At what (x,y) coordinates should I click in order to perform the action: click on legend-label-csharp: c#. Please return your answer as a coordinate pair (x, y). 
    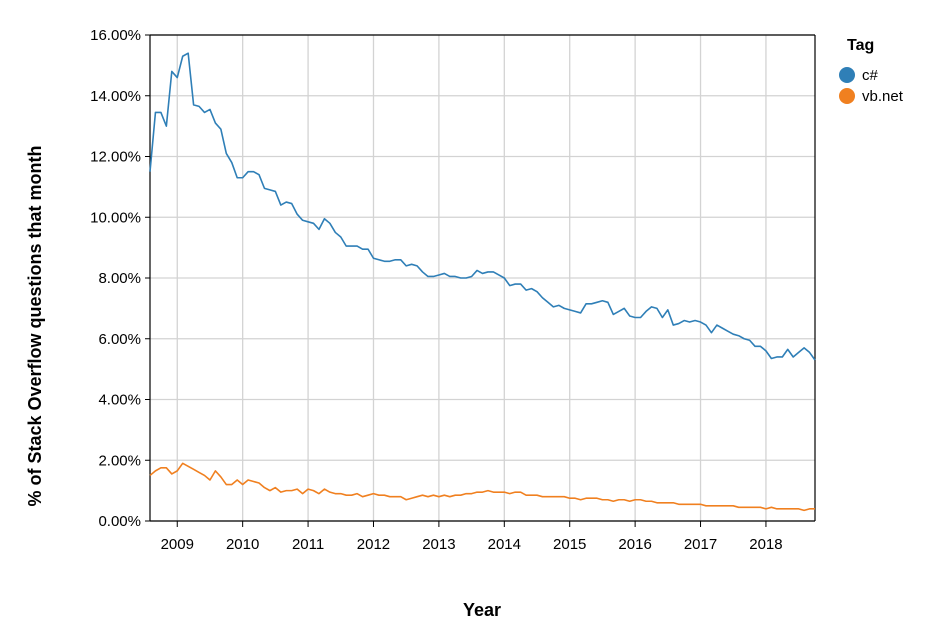
    Looking at the image, I should click on (870, 75).